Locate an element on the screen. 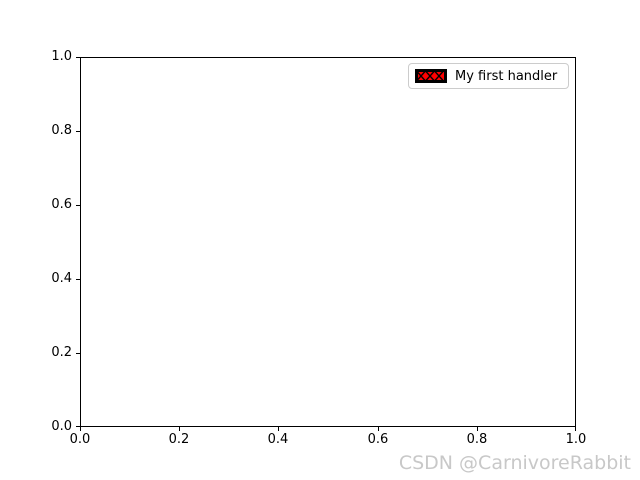  legend: My first handler is located at coordinates (488, 76).